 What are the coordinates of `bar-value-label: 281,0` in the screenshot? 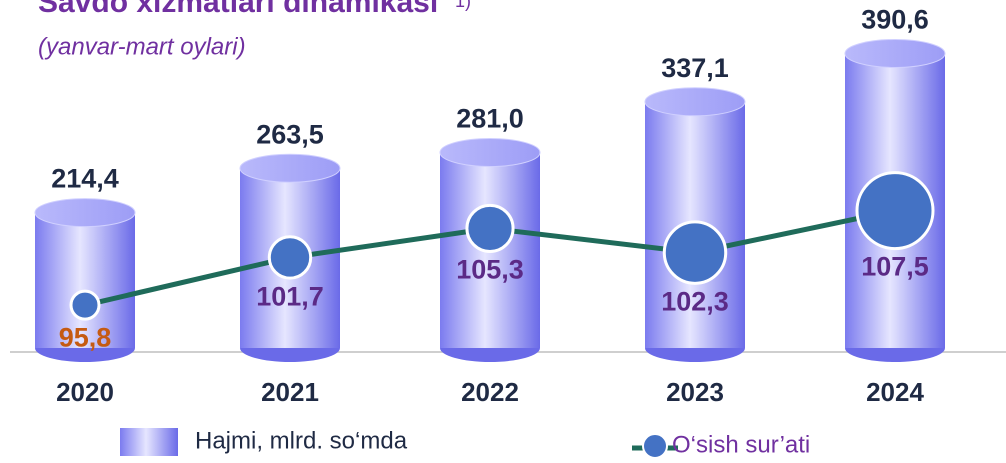 It's located at (490, 119).